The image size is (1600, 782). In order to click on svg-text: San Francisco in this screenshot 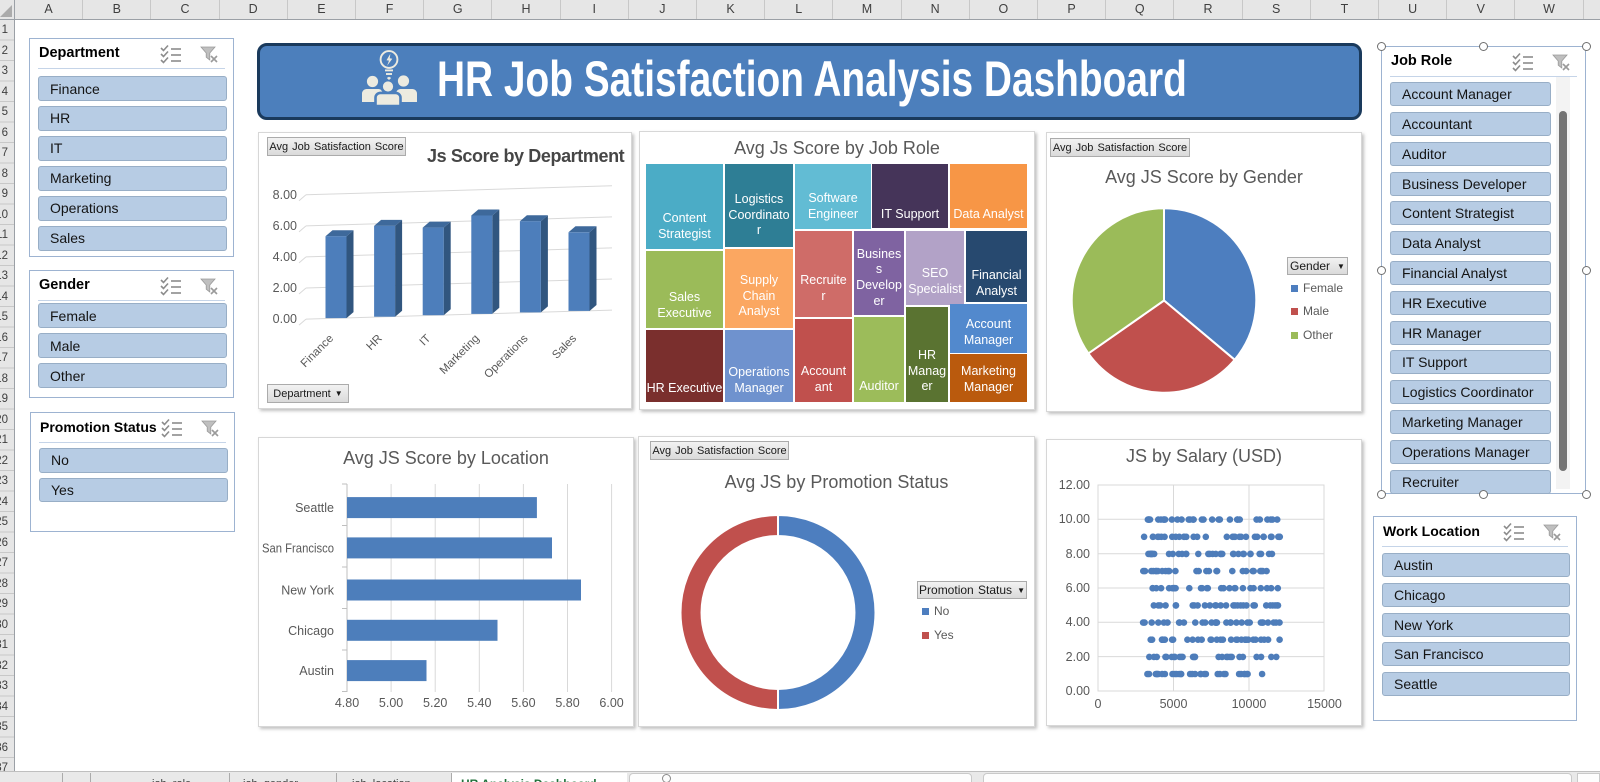, I will do `click(298, 548)`.